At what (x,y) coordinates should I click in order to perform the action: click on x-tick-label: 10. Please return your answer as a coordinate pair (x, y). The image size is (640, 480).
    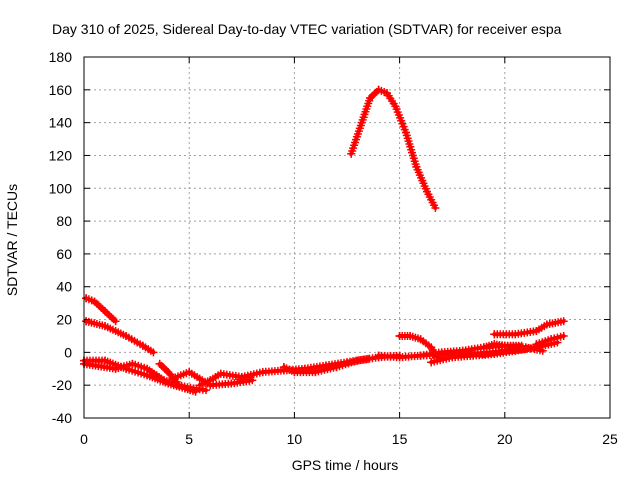
    Looking at the image, I should click on (295, 439).